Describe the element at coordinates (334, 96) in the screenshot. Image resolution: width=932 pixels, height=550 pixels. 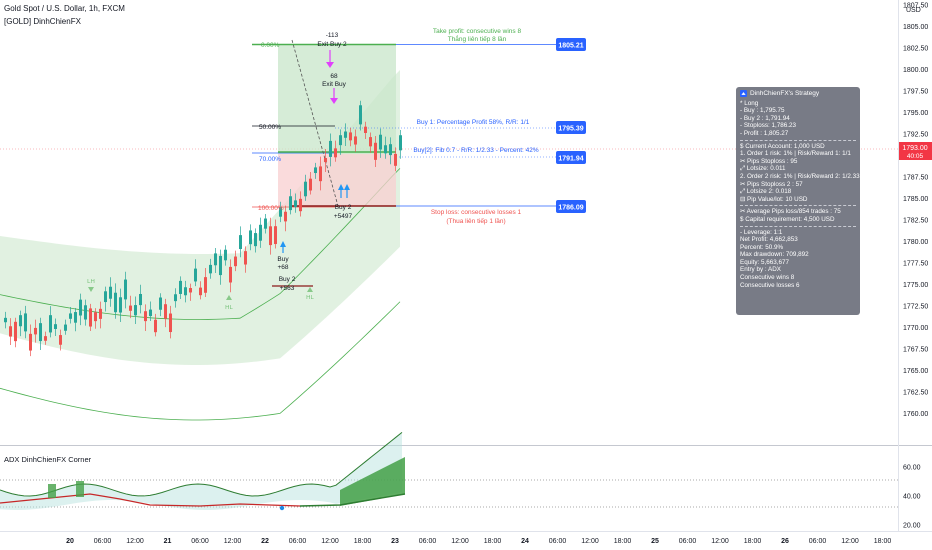
I see `exit-buy-marker` at that location.